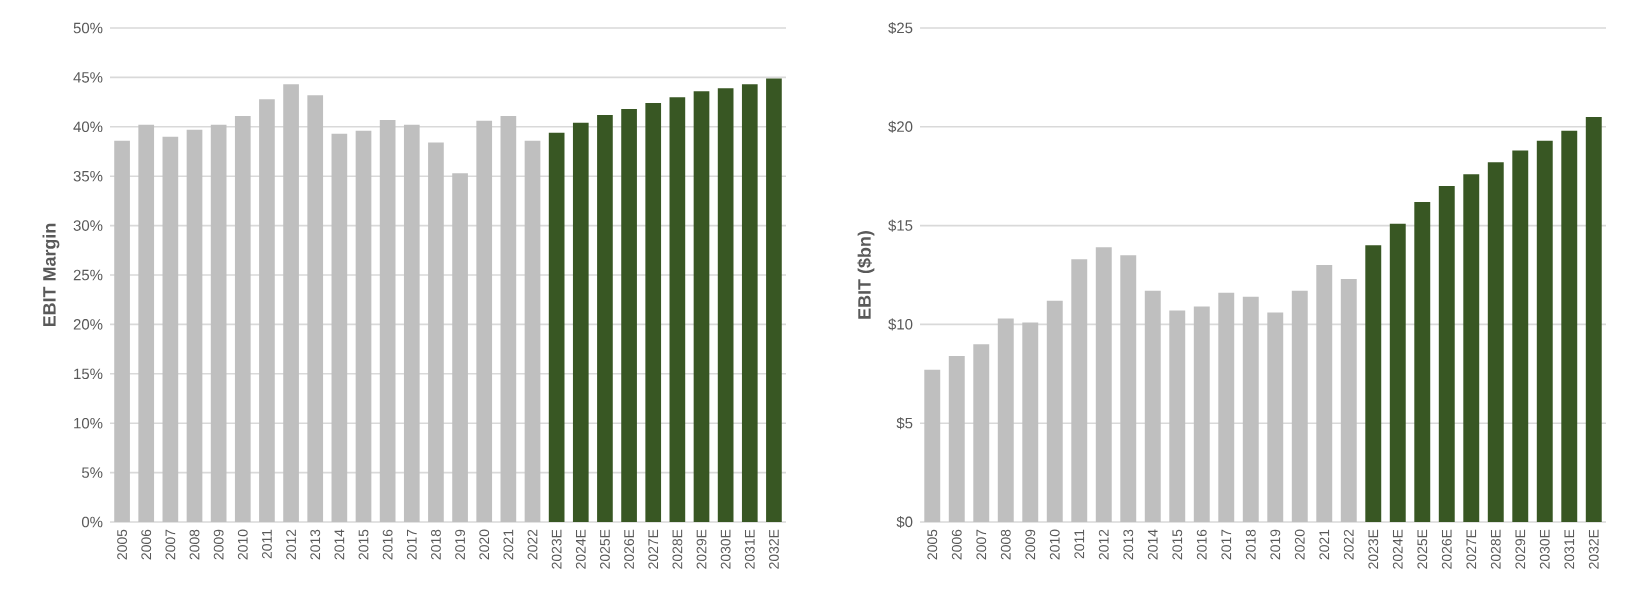  I want to click on y-axis-title: EBIT ($bn), so click(866, 275).